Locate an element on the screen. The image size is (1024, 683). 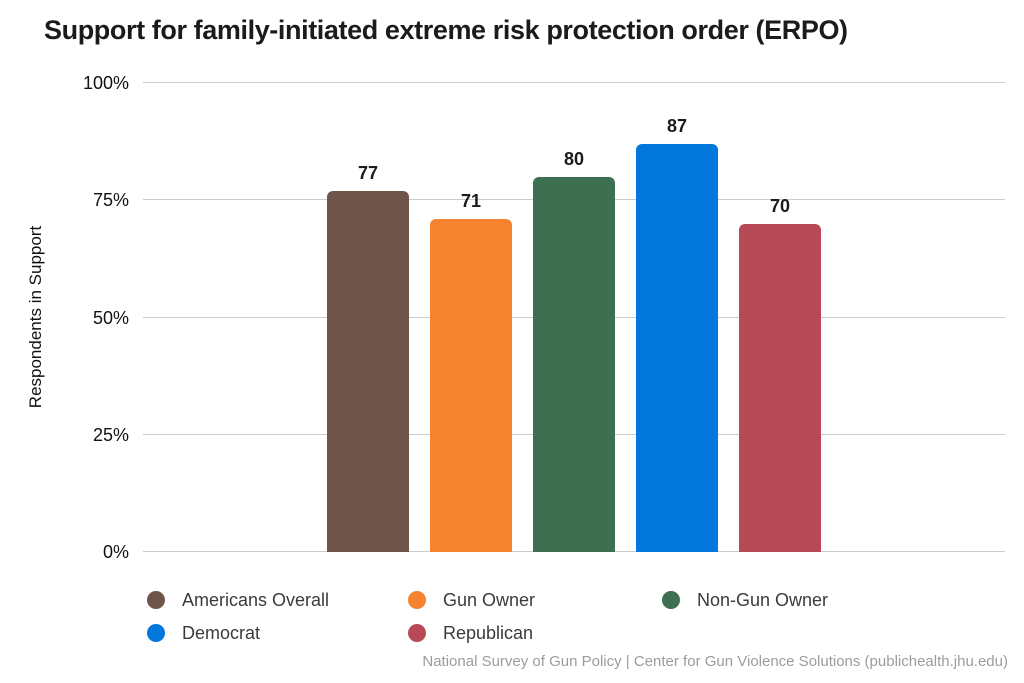
legend-item-republican: Republican is located at coordinates (470, 633).